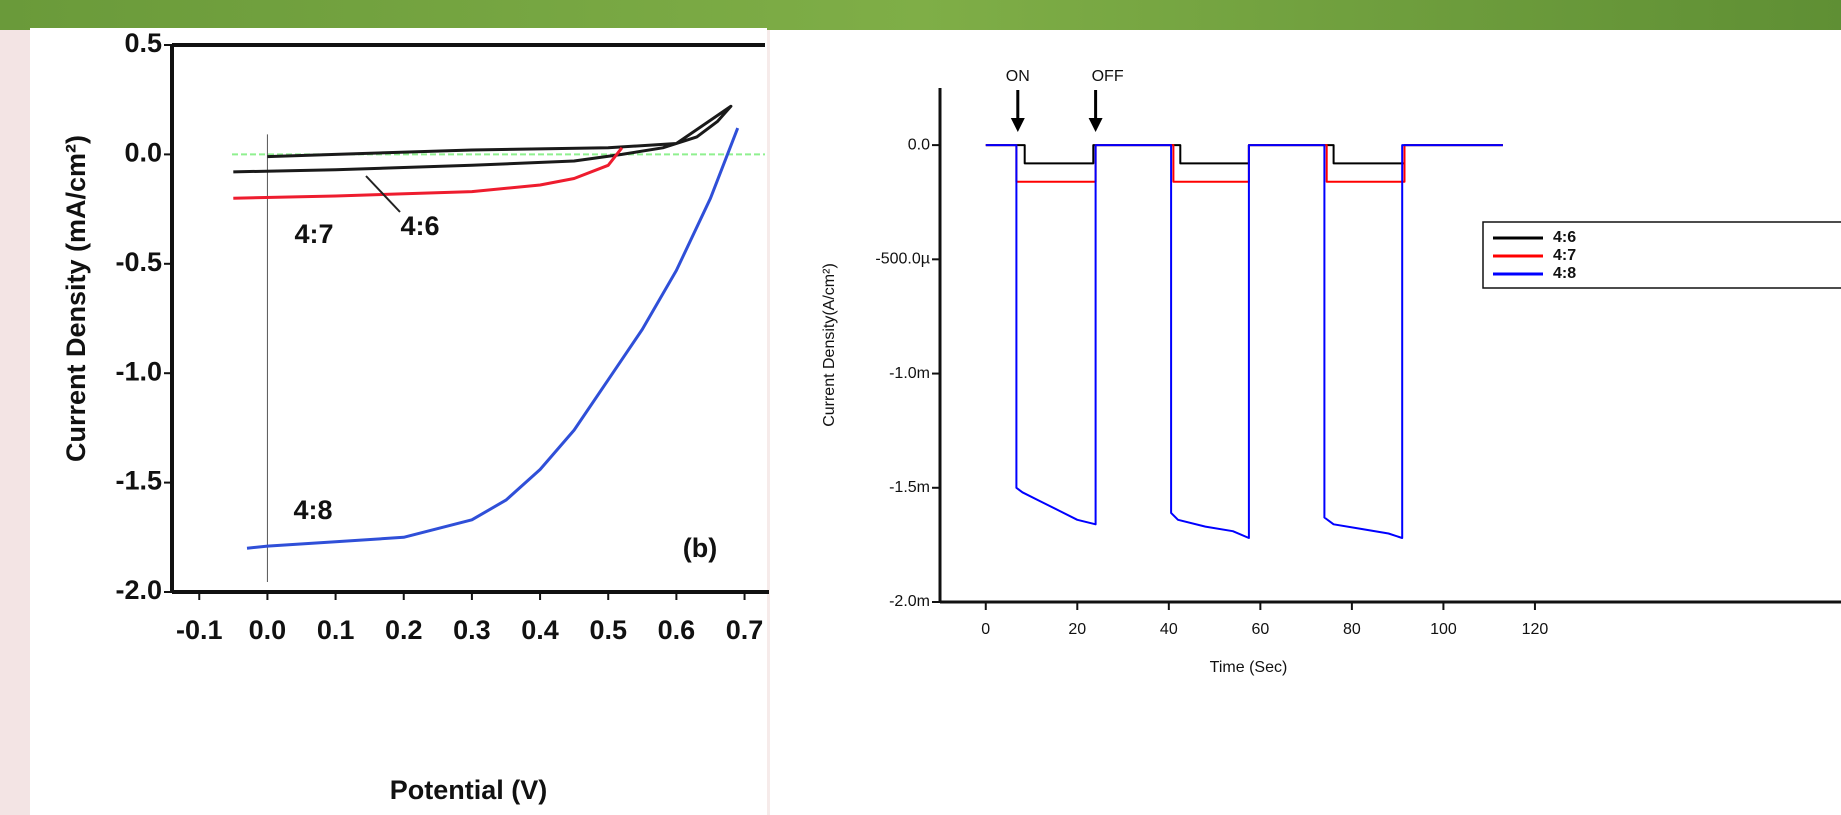 The height and width of the screenshot is (815, 1841). Describe the element at coordinates (902, 259) in the screenshot. I see `y-tick-label: -500.0µ` at that location.